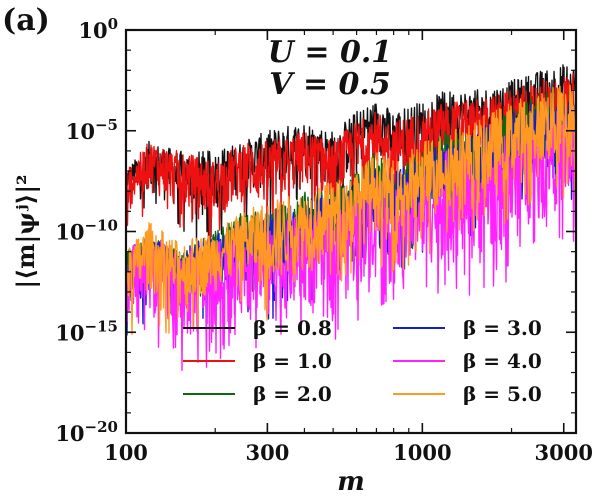  Describe the element at coordinates (330, 84) in the screenshot. I see `annotation-2: V = 0.5` at that location.